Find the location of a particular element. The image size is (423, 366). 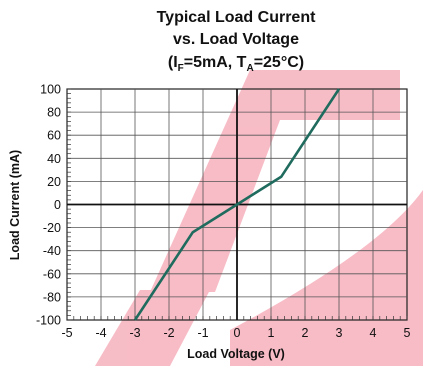

y-tick-label: 0 is located at coordinates (57, 205).